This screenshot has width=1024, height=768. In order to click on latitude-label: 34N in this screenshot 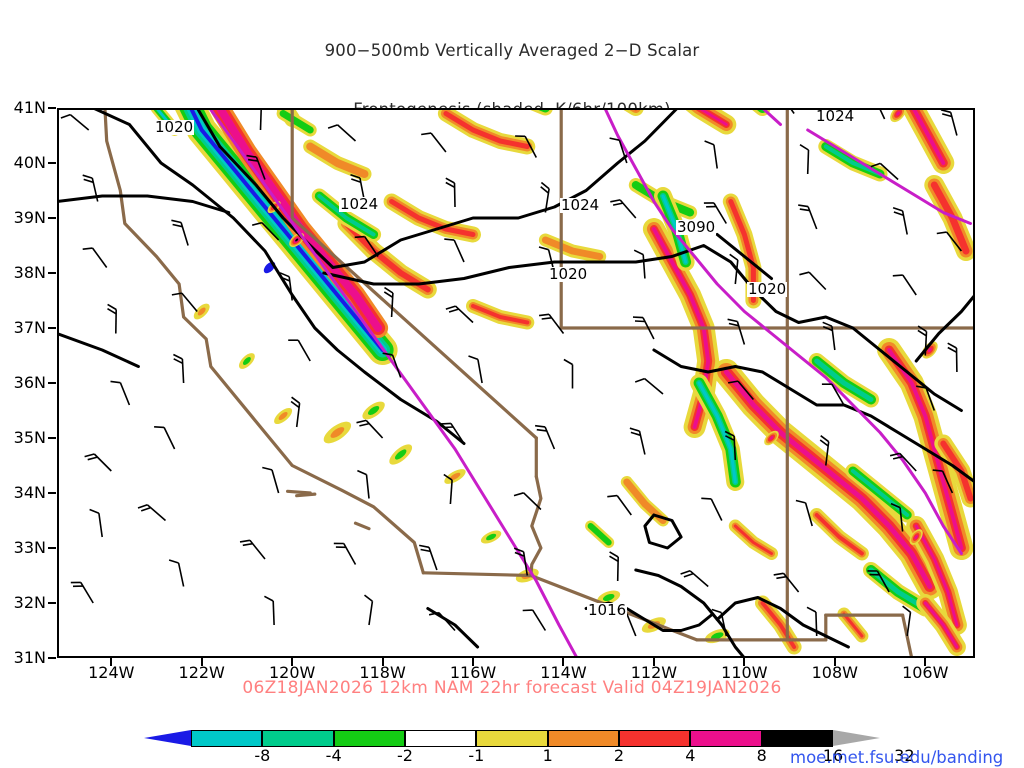, I will do `click(29, 492)`.